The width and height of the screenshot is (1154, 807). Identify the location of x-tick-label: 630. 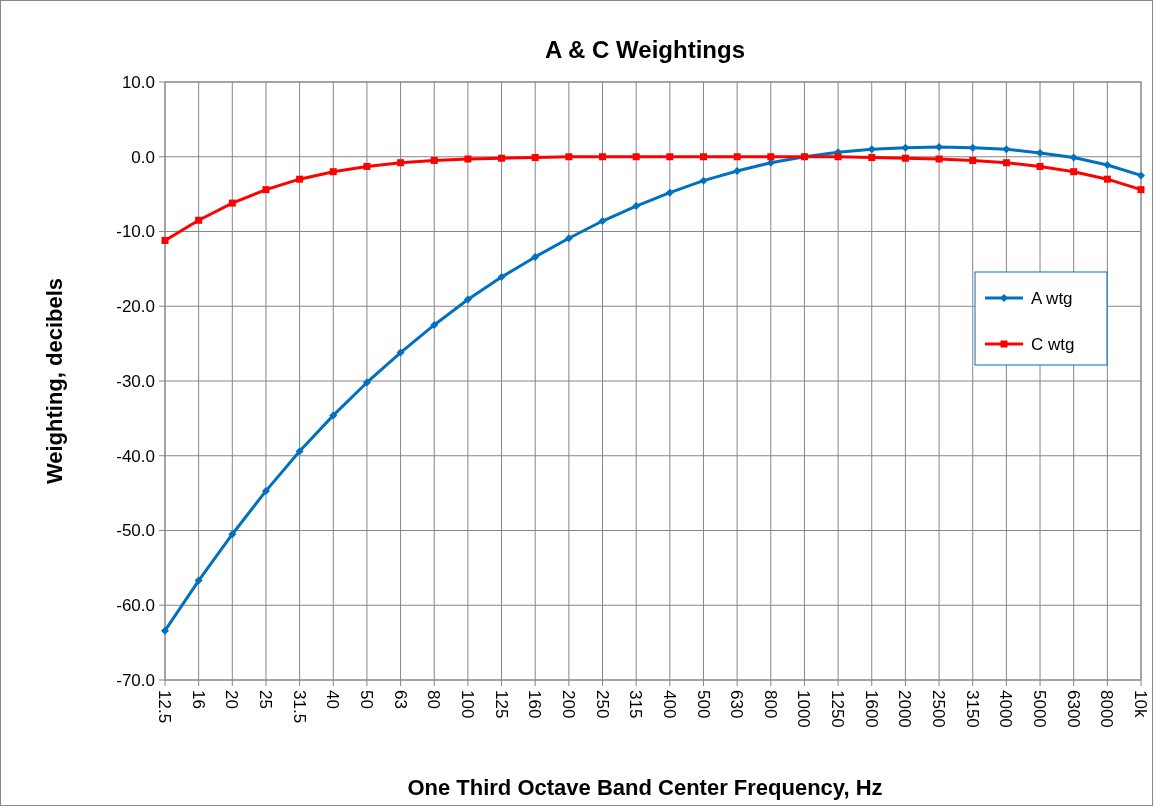
(737, 704).